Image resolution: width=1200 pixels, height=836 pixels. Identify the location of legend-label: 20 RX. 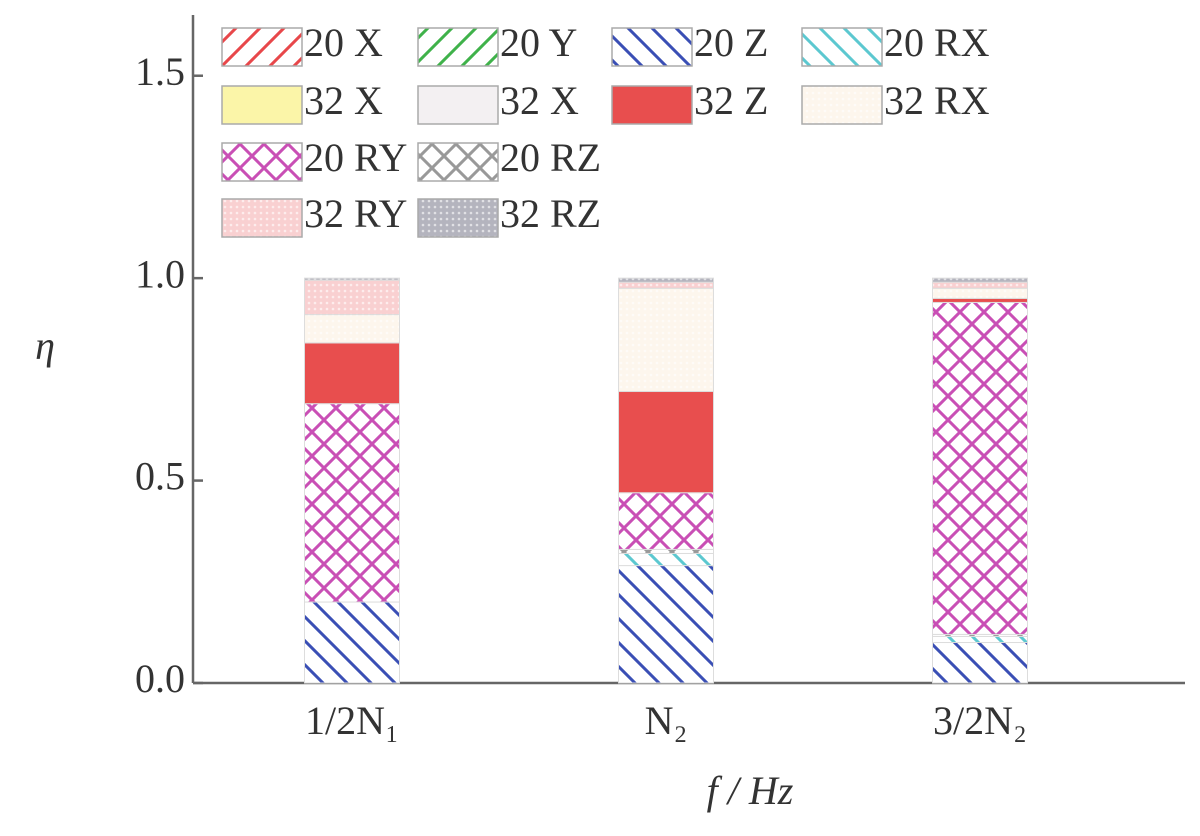
(937, 42).